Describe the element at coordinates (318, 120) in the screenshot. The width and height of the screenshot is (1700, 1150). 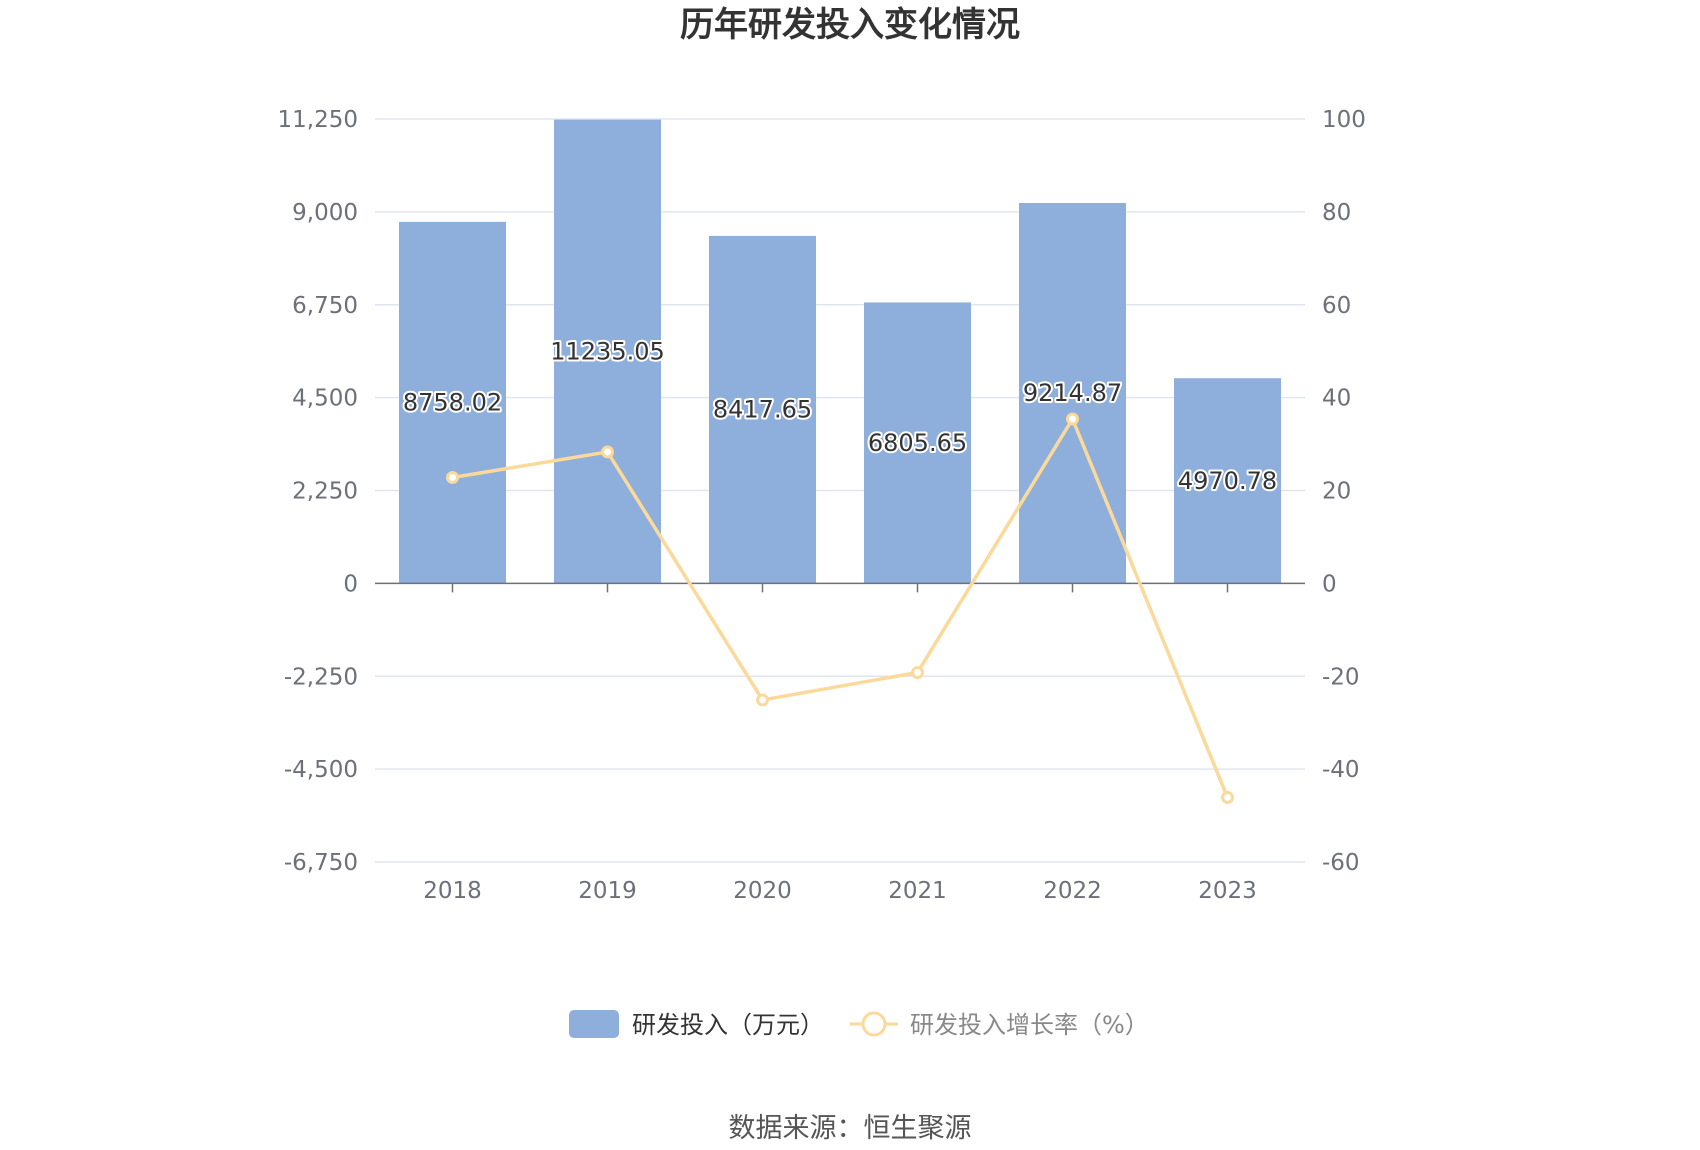
I see `y-left-tick-label: 11,250` at that location.